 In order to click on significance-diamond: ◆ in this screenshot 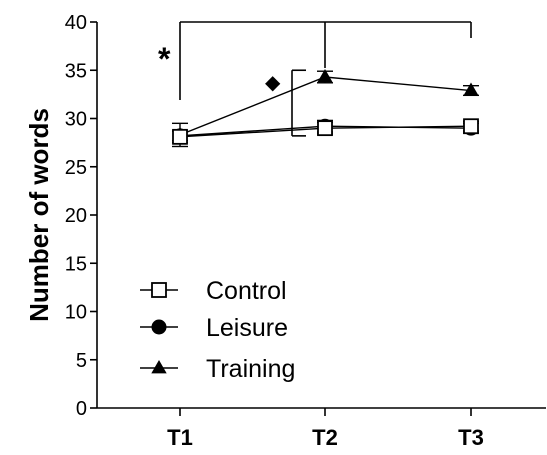, I will do `click(273, 82)`.